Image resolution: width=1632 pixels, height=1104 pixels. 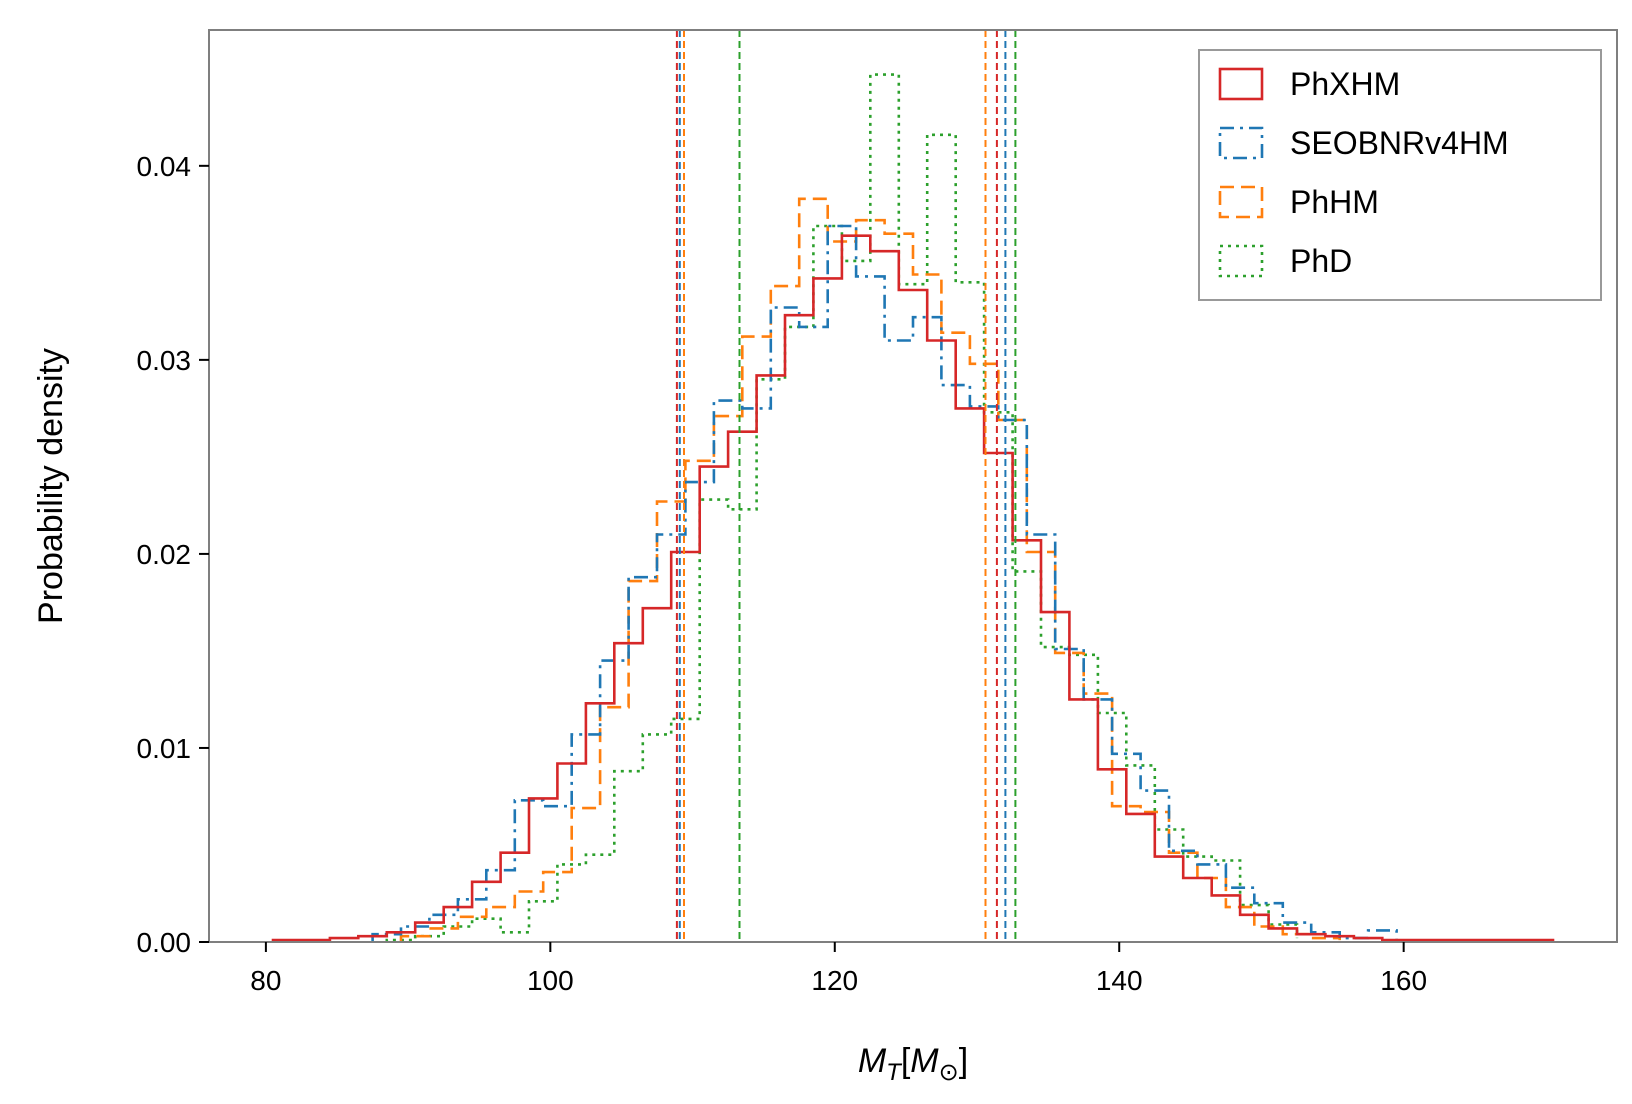 I want to click on legend-swatch-phd, so click(x=1241, y=261).